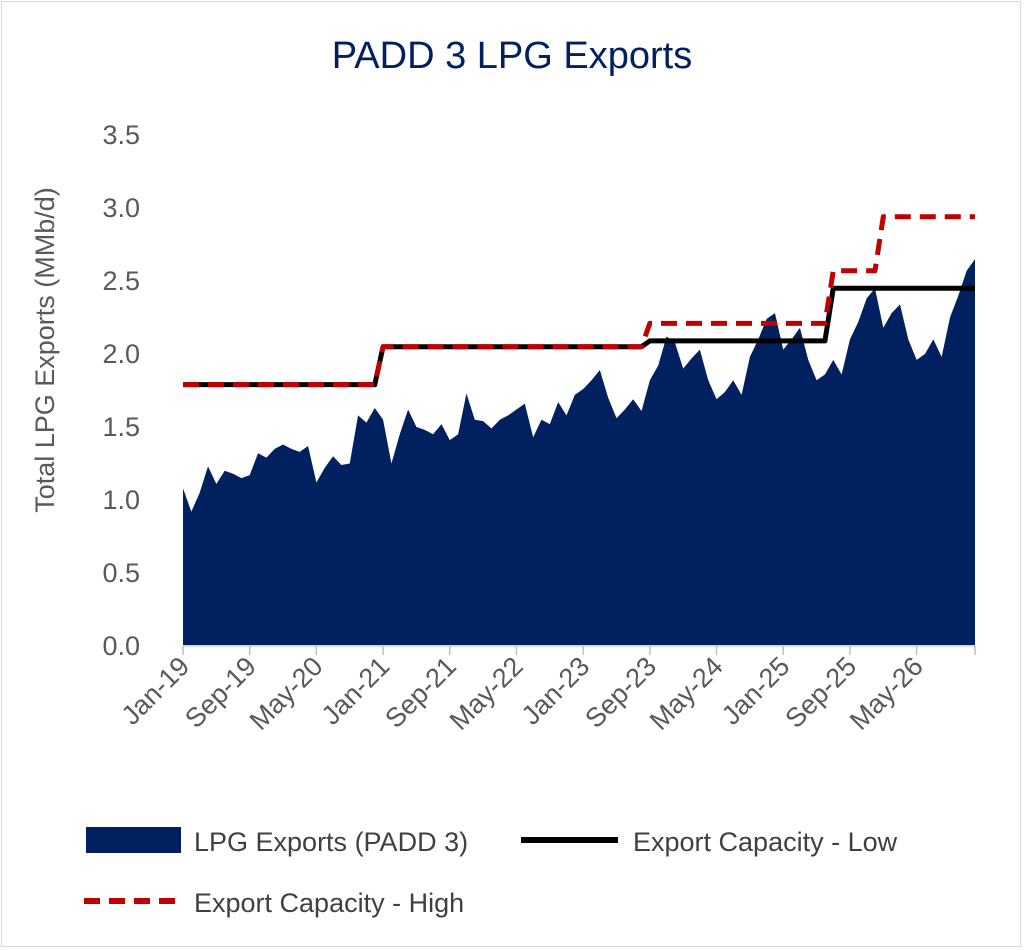 Image resolution: width=1024 pixels, height=950 pixels. Describe the element at coordinates (686, 693) in the screenshot. I see `x-tick-label: May-24` at that location.